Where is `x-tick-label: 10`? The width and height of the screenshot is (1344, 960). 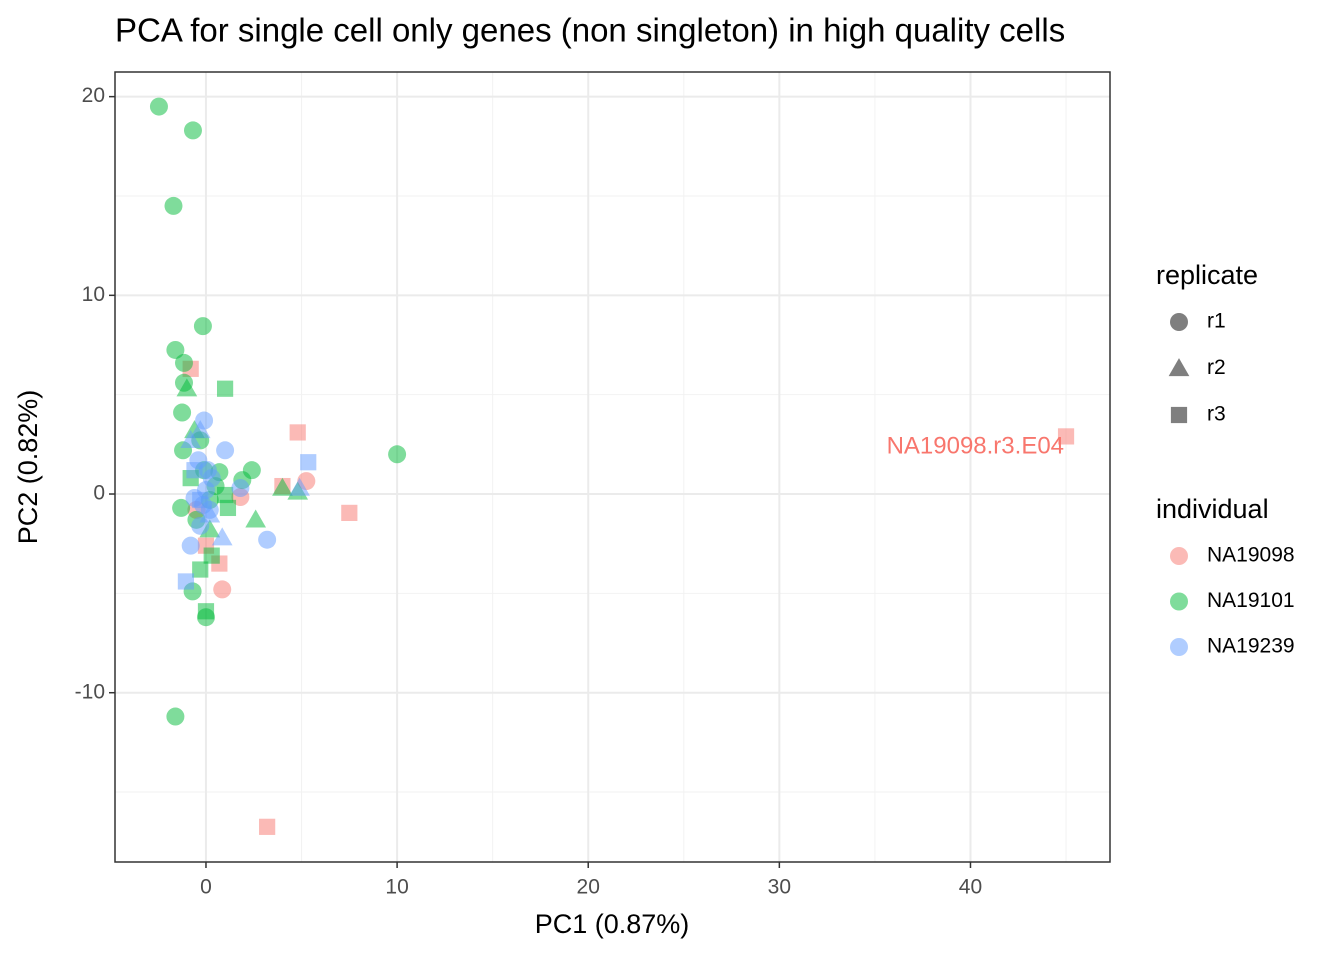 x-tick-label: 10 is located at coordinates (396, 887).